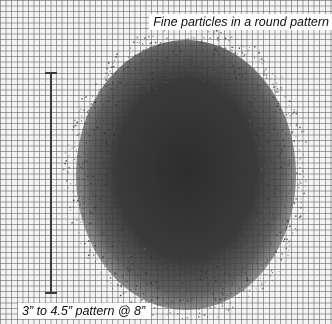  I want to click on caption-bottom: 3” to 4.5” pattern @ 8”, so click(85, 311).